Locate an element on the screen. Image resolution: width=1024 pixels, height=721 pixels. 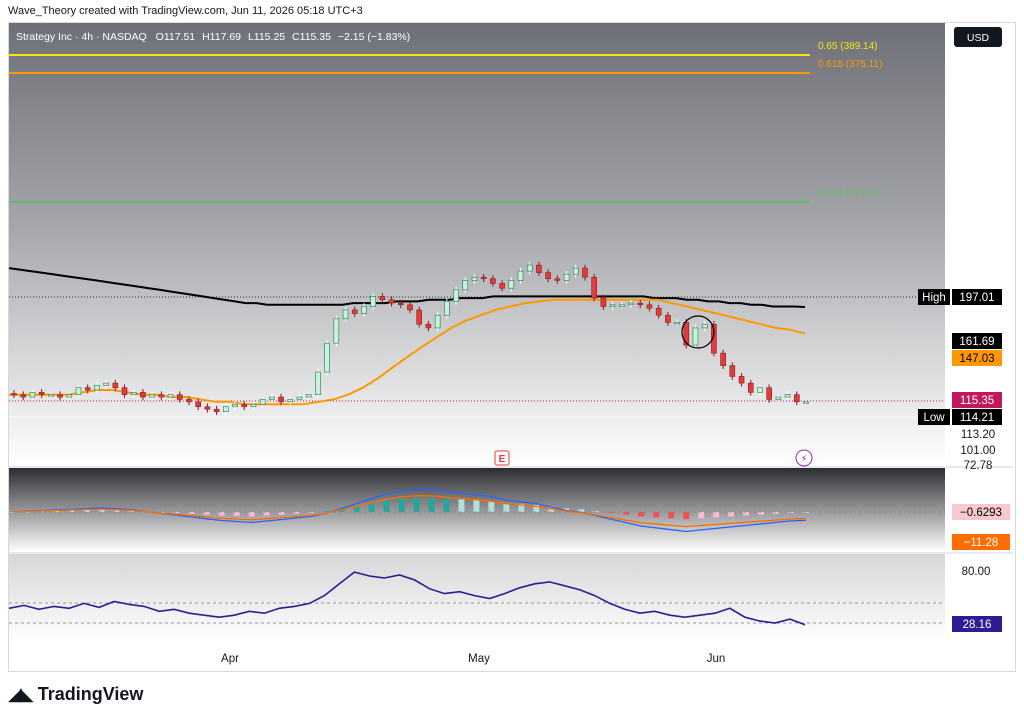
dividend-event-icon: ⚡ is located at coordinates (804, 458).